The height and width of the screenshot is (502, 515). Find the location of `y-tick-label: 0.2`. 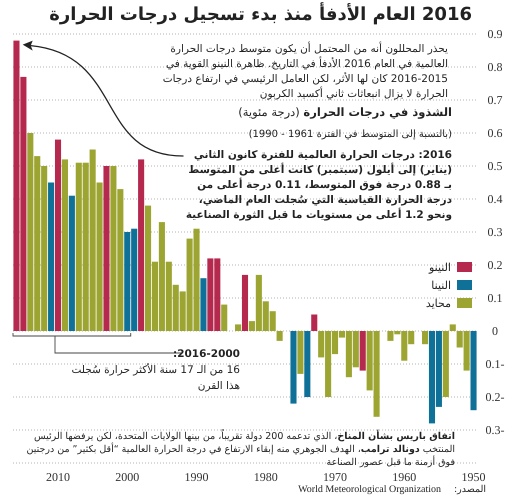

y-tick-label: 0.2 is located at coordinates (495, 265).